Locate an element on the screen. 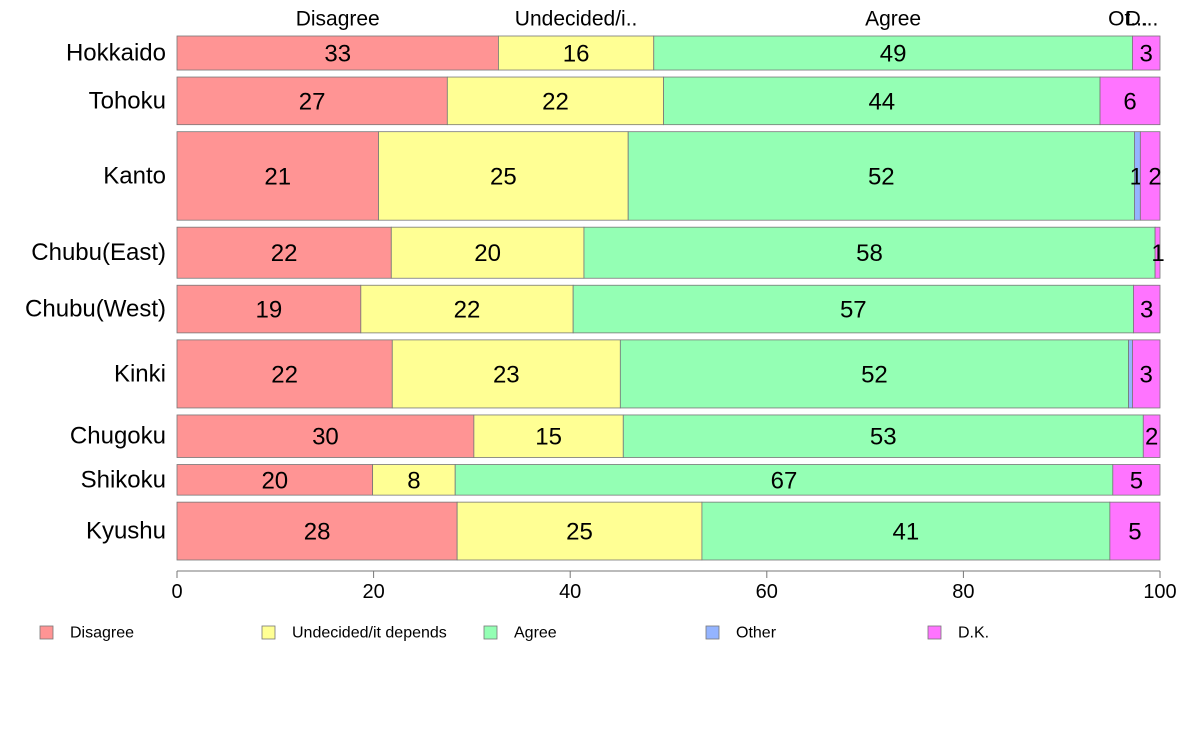  bar-chubu-east-d-k is located at coordinates (1157, 252).